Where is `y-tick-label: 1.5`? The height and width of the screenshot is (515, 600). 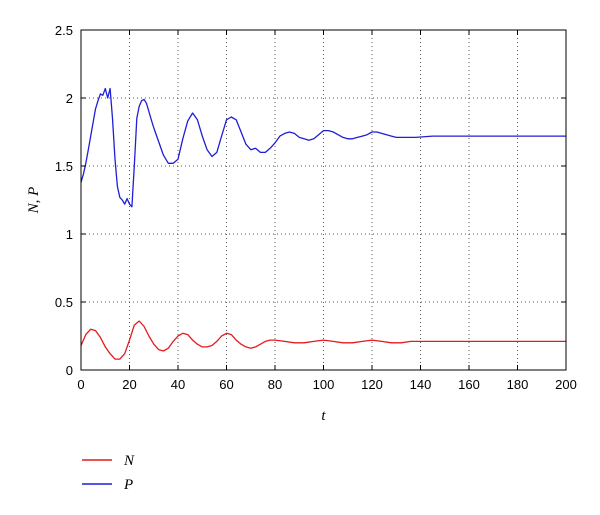 y-tick-label: 1.5 is located at coordinates (64, 166).